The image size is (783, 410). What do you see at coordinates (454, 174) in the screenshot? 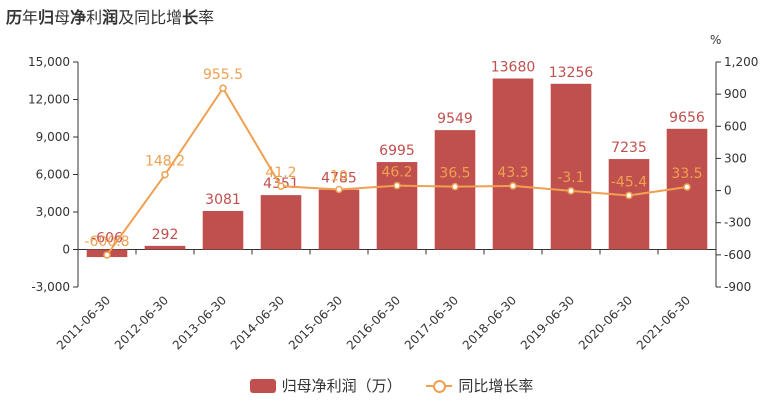
I see `growth-value-label: 36.5` at bounding box center [454, 174].